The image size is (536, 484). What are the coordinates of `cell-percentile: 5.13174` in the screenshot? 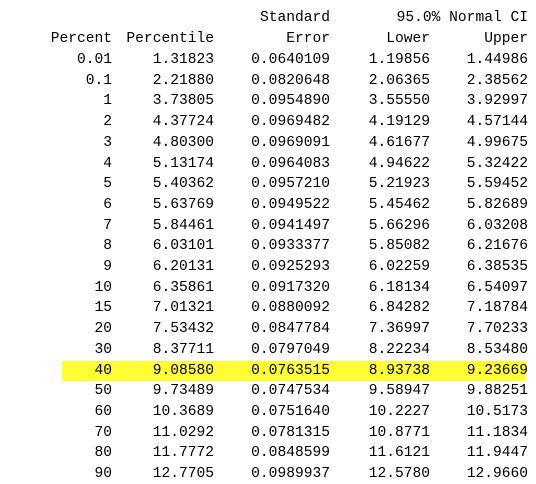 It's located at (183, 163).